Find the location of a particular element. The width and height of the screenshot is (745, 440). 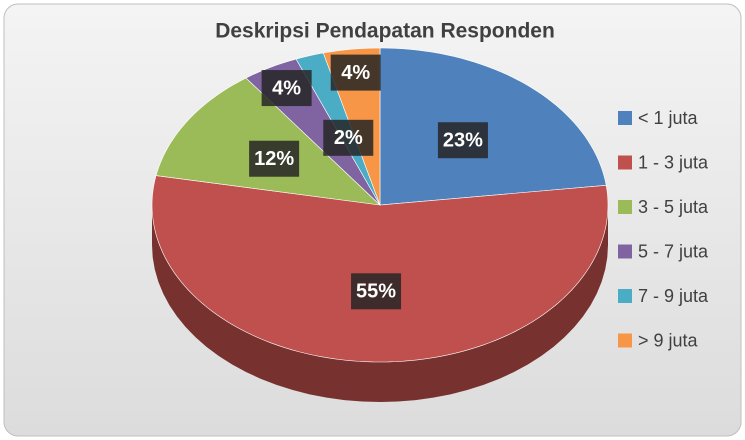

chart-title: Deskripsi Pendapatan Responden is located at coordinates (385, 31).